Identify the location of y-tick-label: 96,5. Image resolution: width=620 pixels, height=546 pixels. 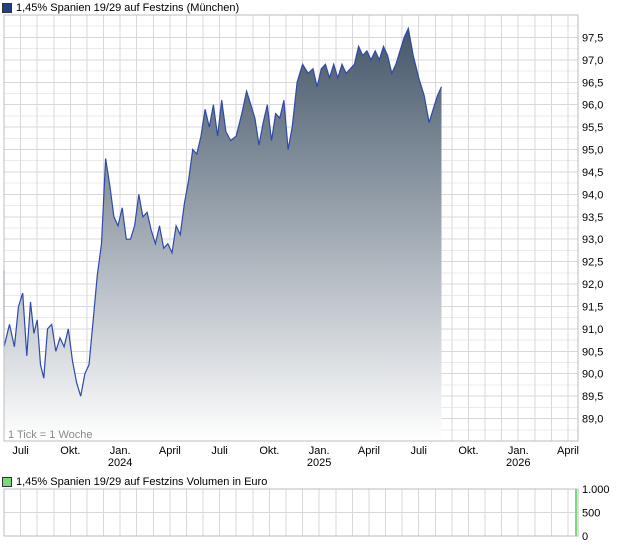
(592, 83).